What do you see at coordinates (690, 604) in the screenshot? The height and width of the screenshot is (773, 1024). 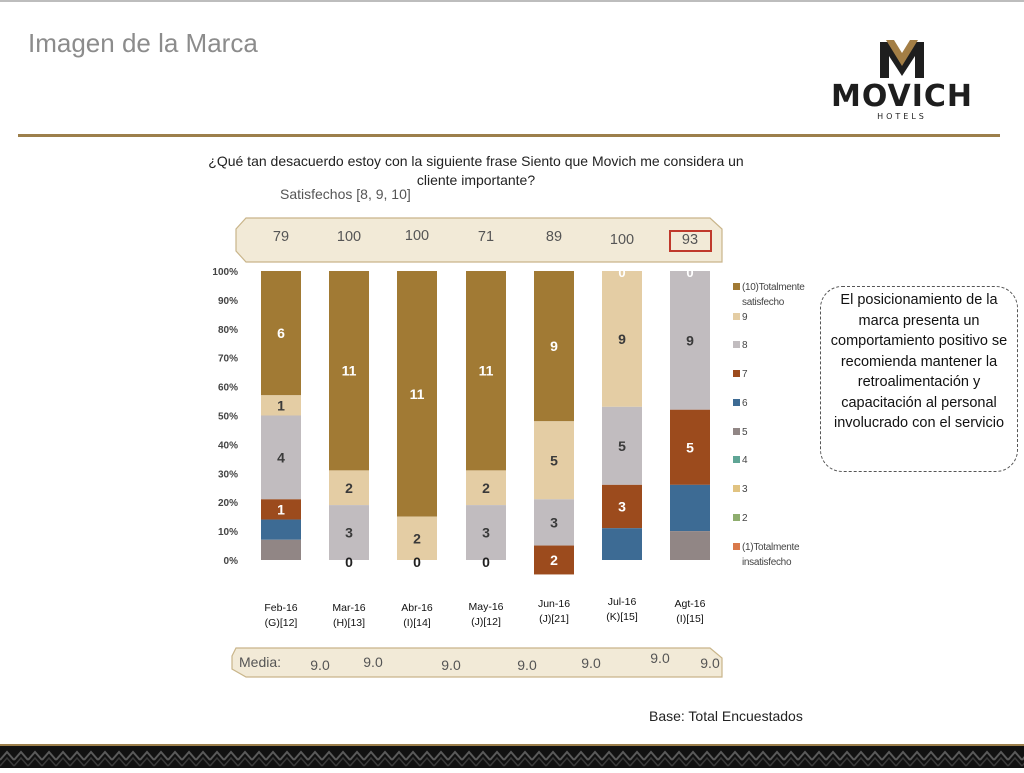 I see `category-label: Agt-16` at bounding box center [690, 604].